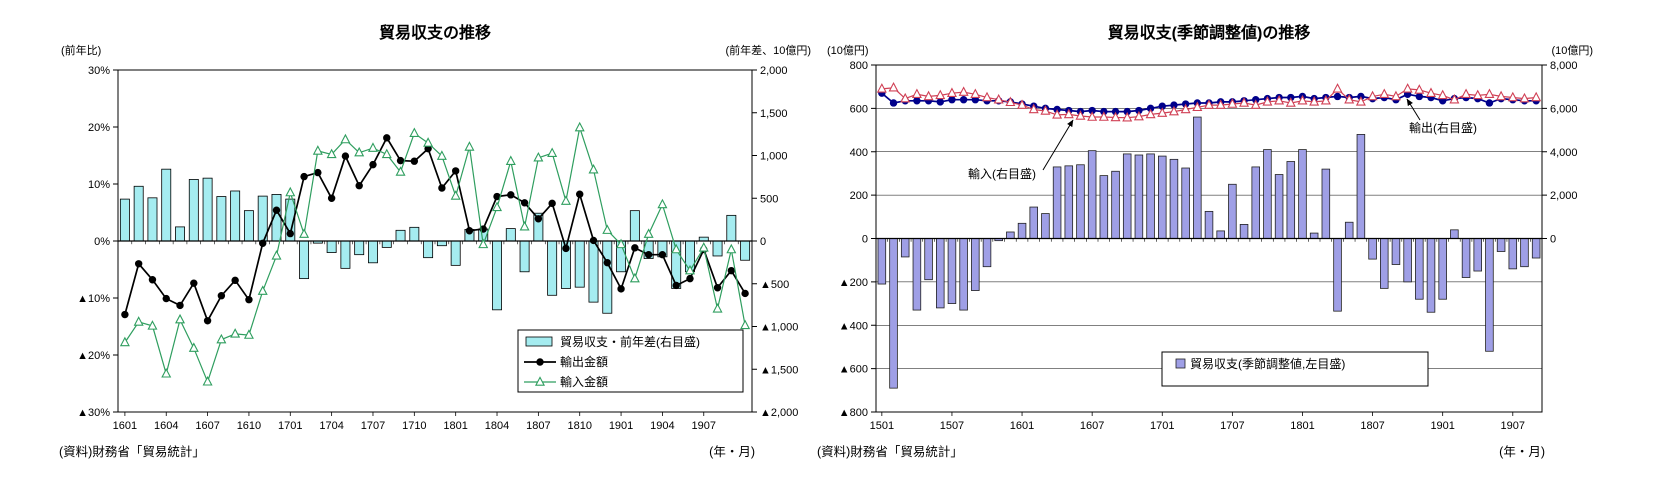  Describe the element at coordinates (1572, 50) in the screenshot. I see `right-axis-unit-label: (10億円)` at that location.